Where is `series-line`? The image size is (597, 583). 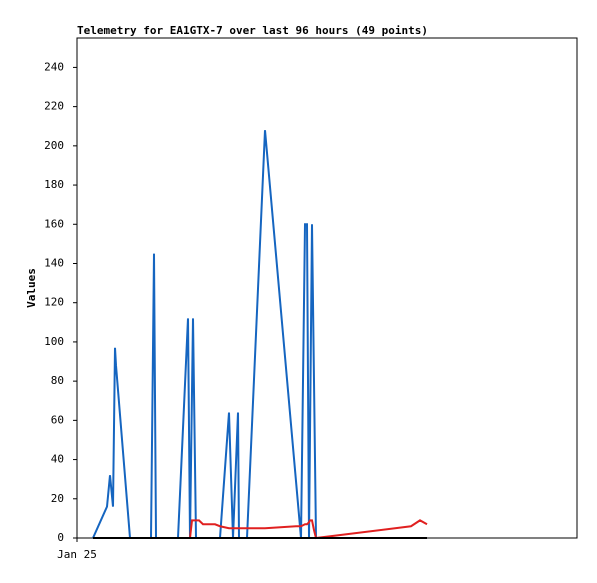 series-line is located at coordinates (308, 529).